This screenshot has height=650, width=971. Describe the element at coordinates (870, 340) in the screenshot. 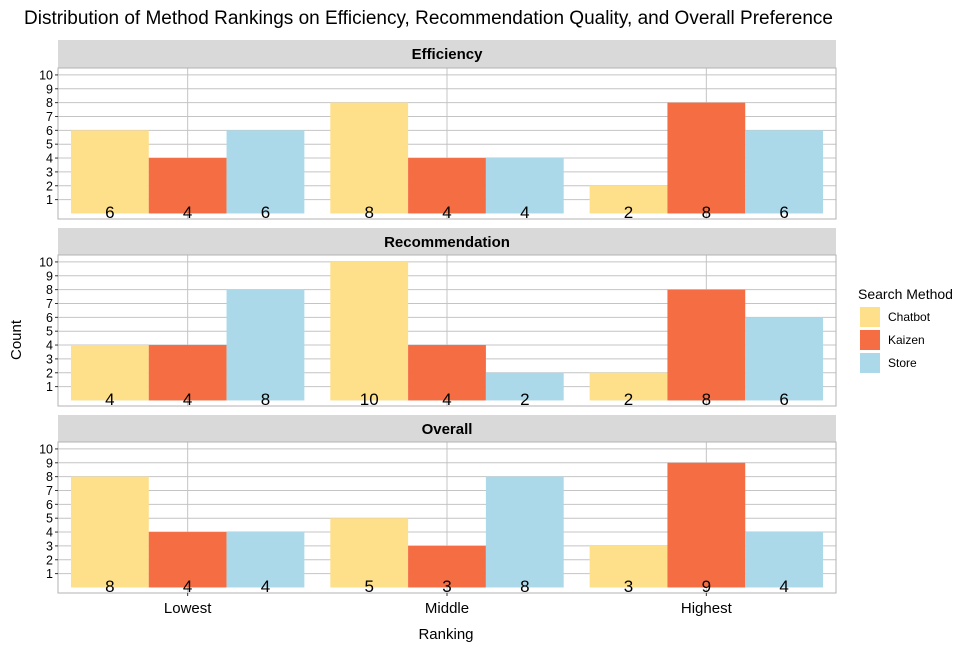

I see `legend-key-kaizen` at that location.